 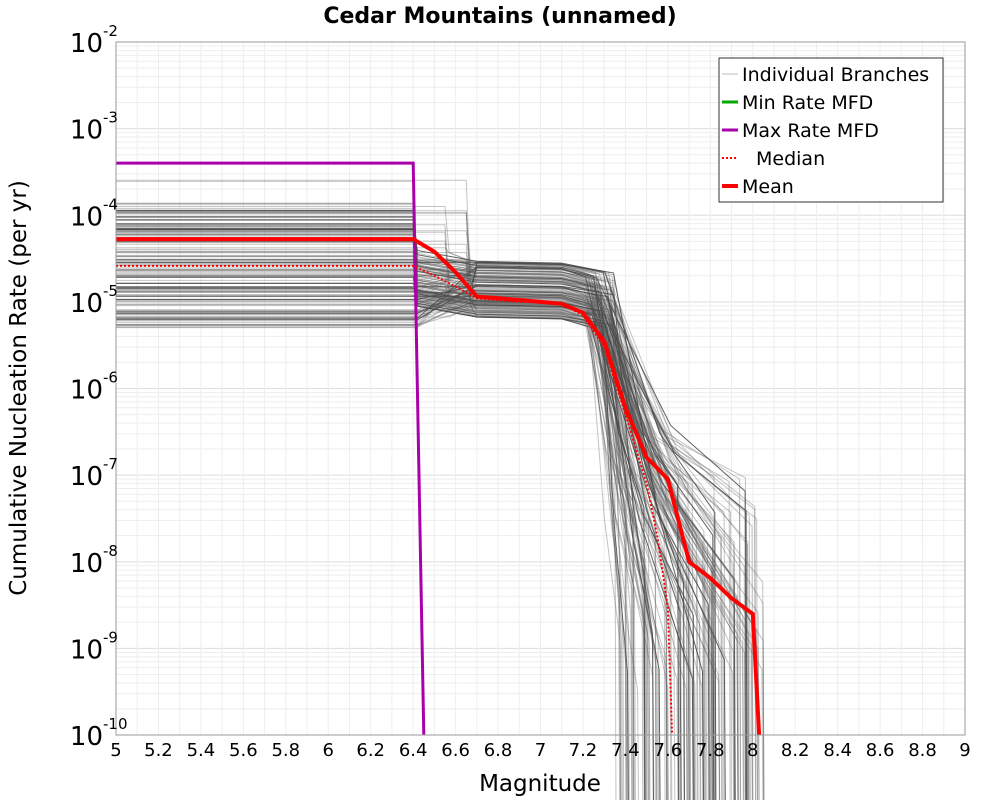 I want to click on legend-label: Min Rate MFD, so click(x=807, y=103).